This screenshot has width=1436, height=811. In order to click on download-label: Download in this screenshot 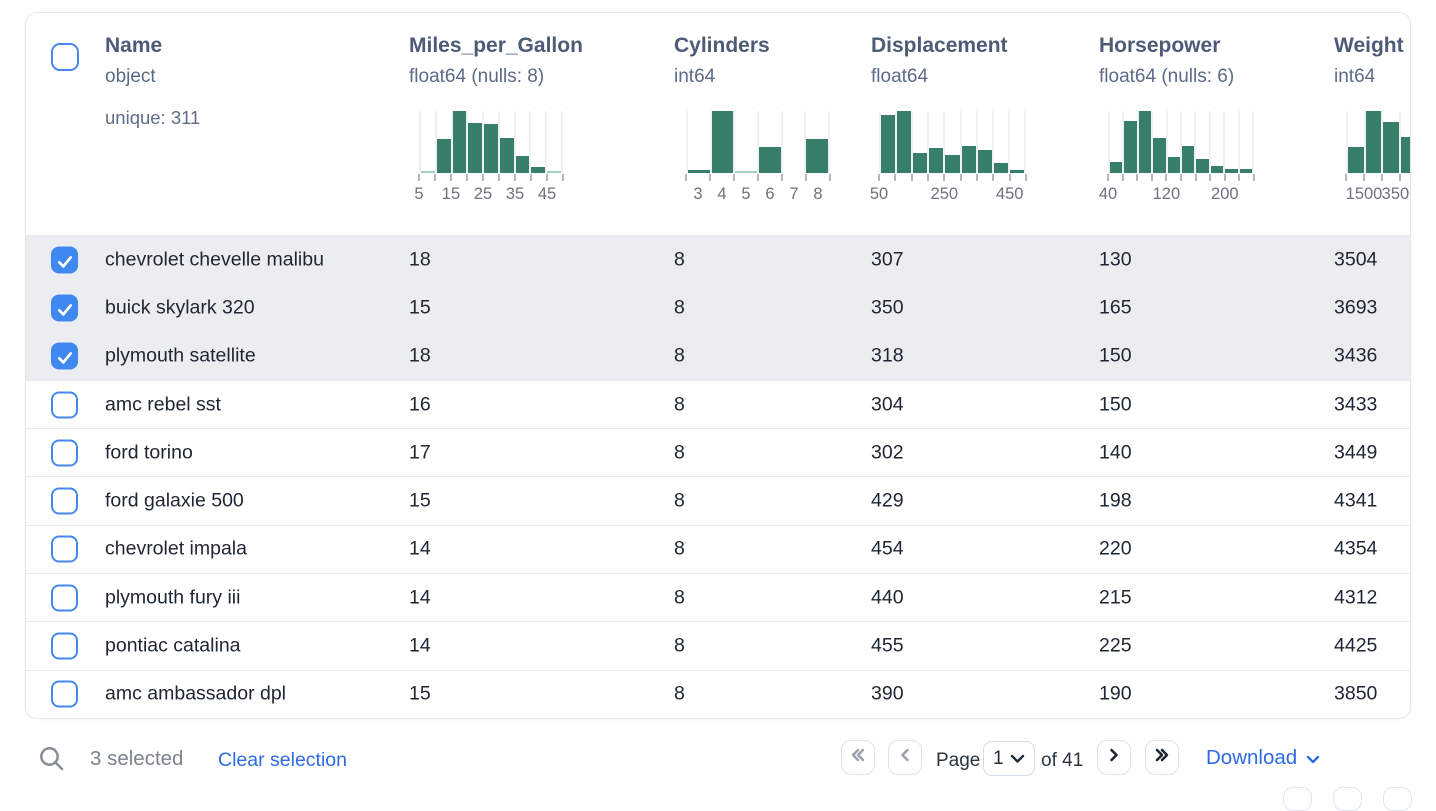, I will do `click(1252, 757)`.